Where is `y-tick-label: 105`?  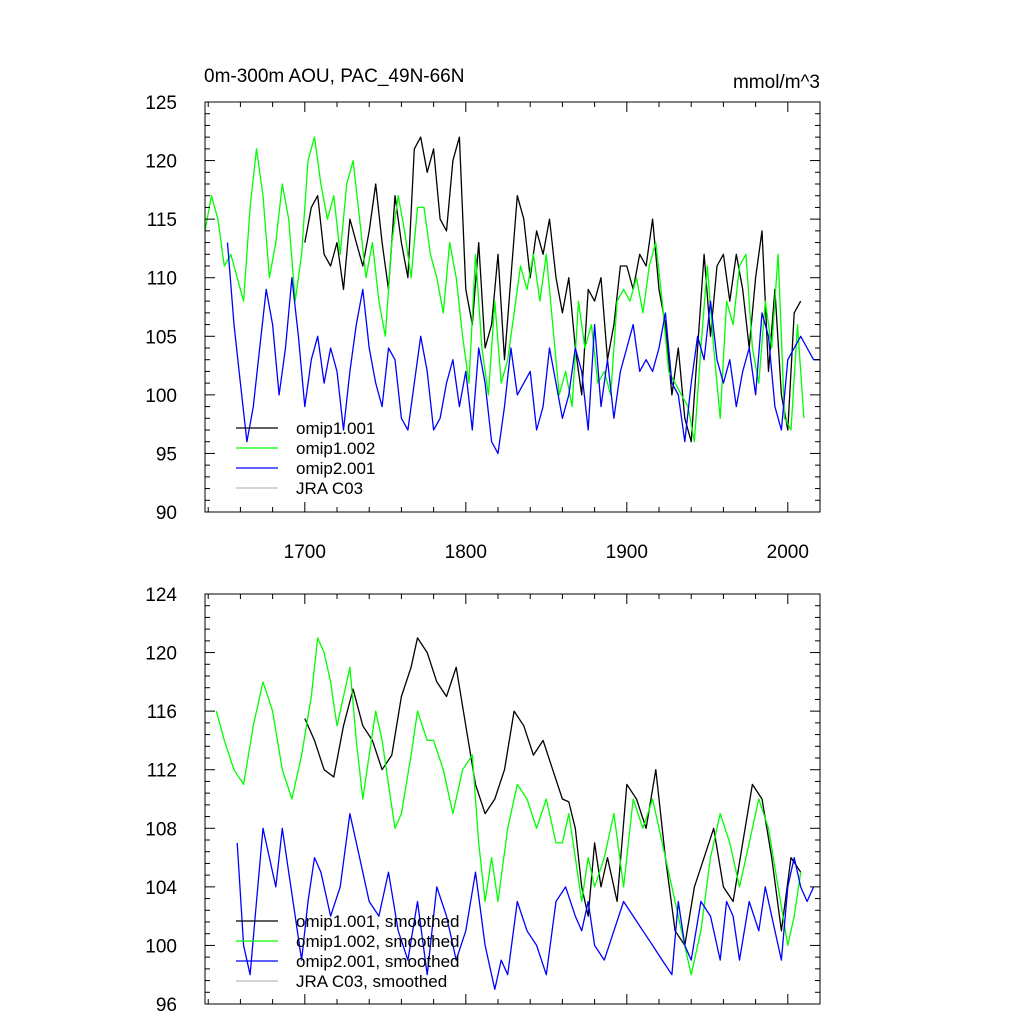
y-tick-label: 105 is located at coordinates (161, 337).